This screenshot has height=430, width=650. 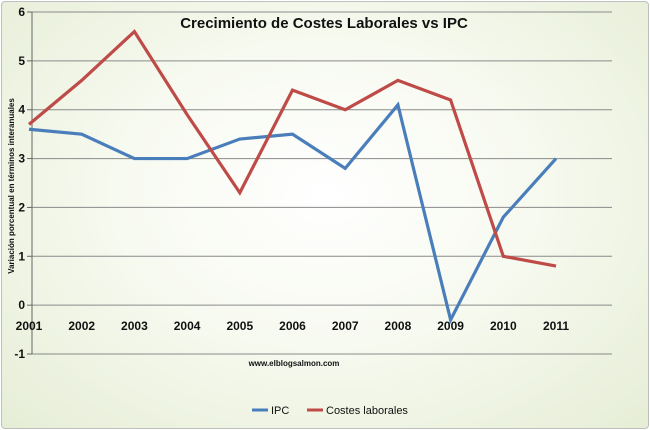 I want to click on x-tick-label: 2003, so click(x=134, y=326).